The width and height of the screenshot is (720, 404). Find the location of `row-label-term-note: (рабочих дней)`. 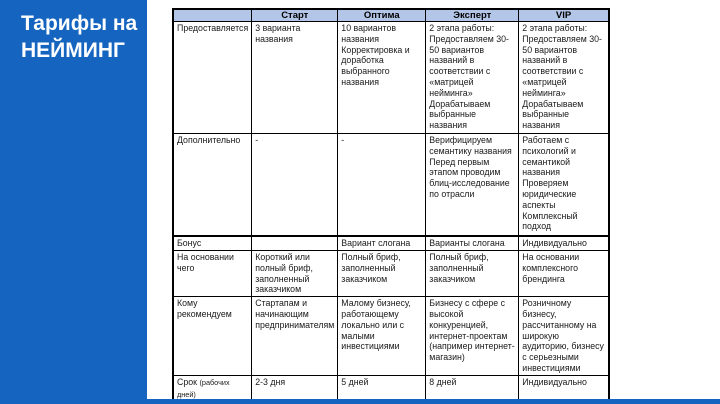

row-label-term-note: (рабочих дней) is located at coordinates (203, 388).